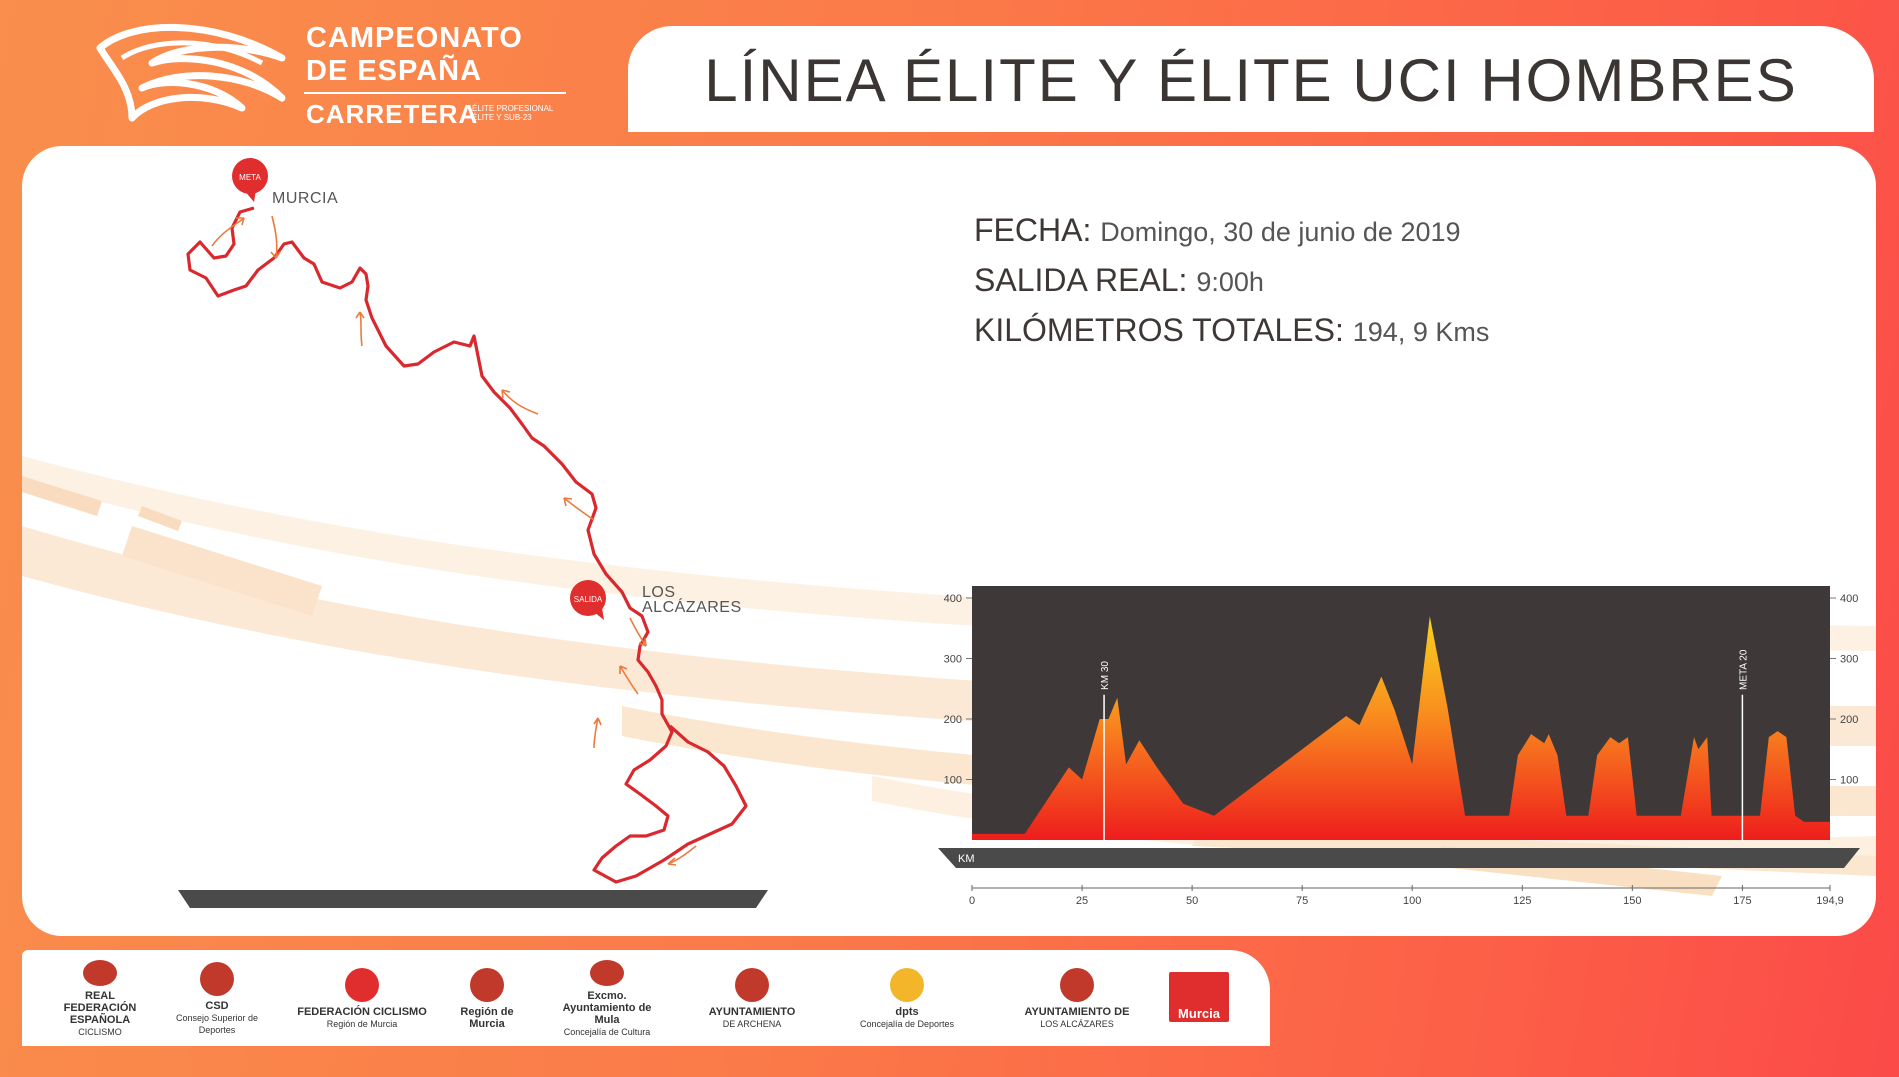 The width and height of the screenshot is (1899, 1077). What do you see at coordinates (473, 899) in the screenshot?
I see `map-base-band` at bounding box center [473, 899].